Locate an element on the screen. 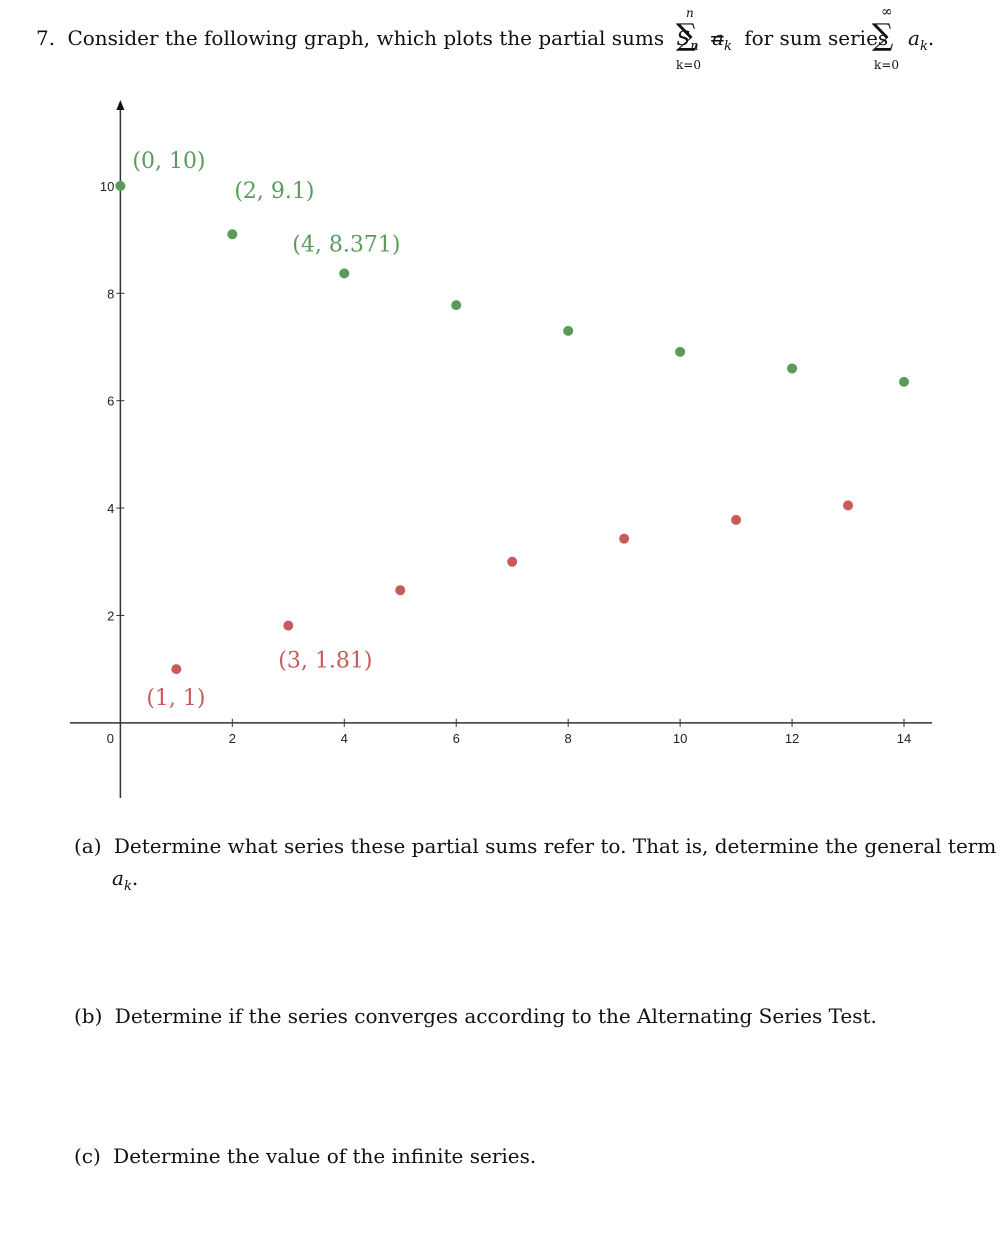  term1-letter: a is located at coordinates (718, 38).